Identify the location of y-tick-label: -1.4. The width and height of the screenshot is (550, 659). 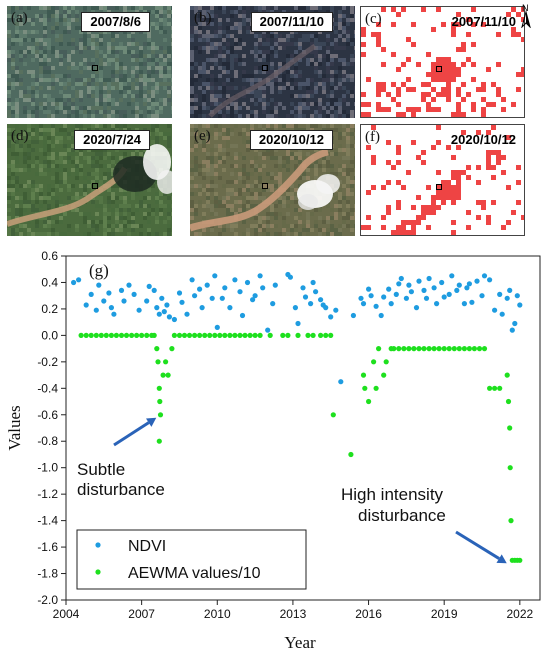
(47, 521).